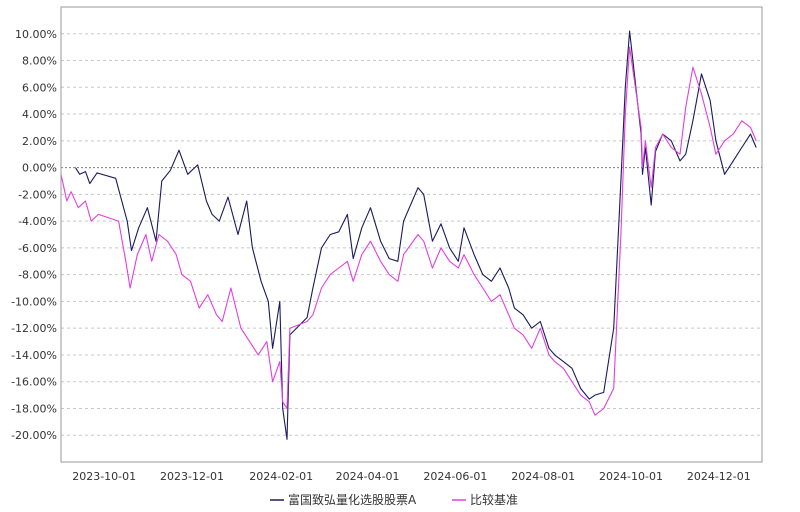 This screenshot has height=512, width=800. I want to click on x-tick-label: 2023-12-01, so click(192, 476).